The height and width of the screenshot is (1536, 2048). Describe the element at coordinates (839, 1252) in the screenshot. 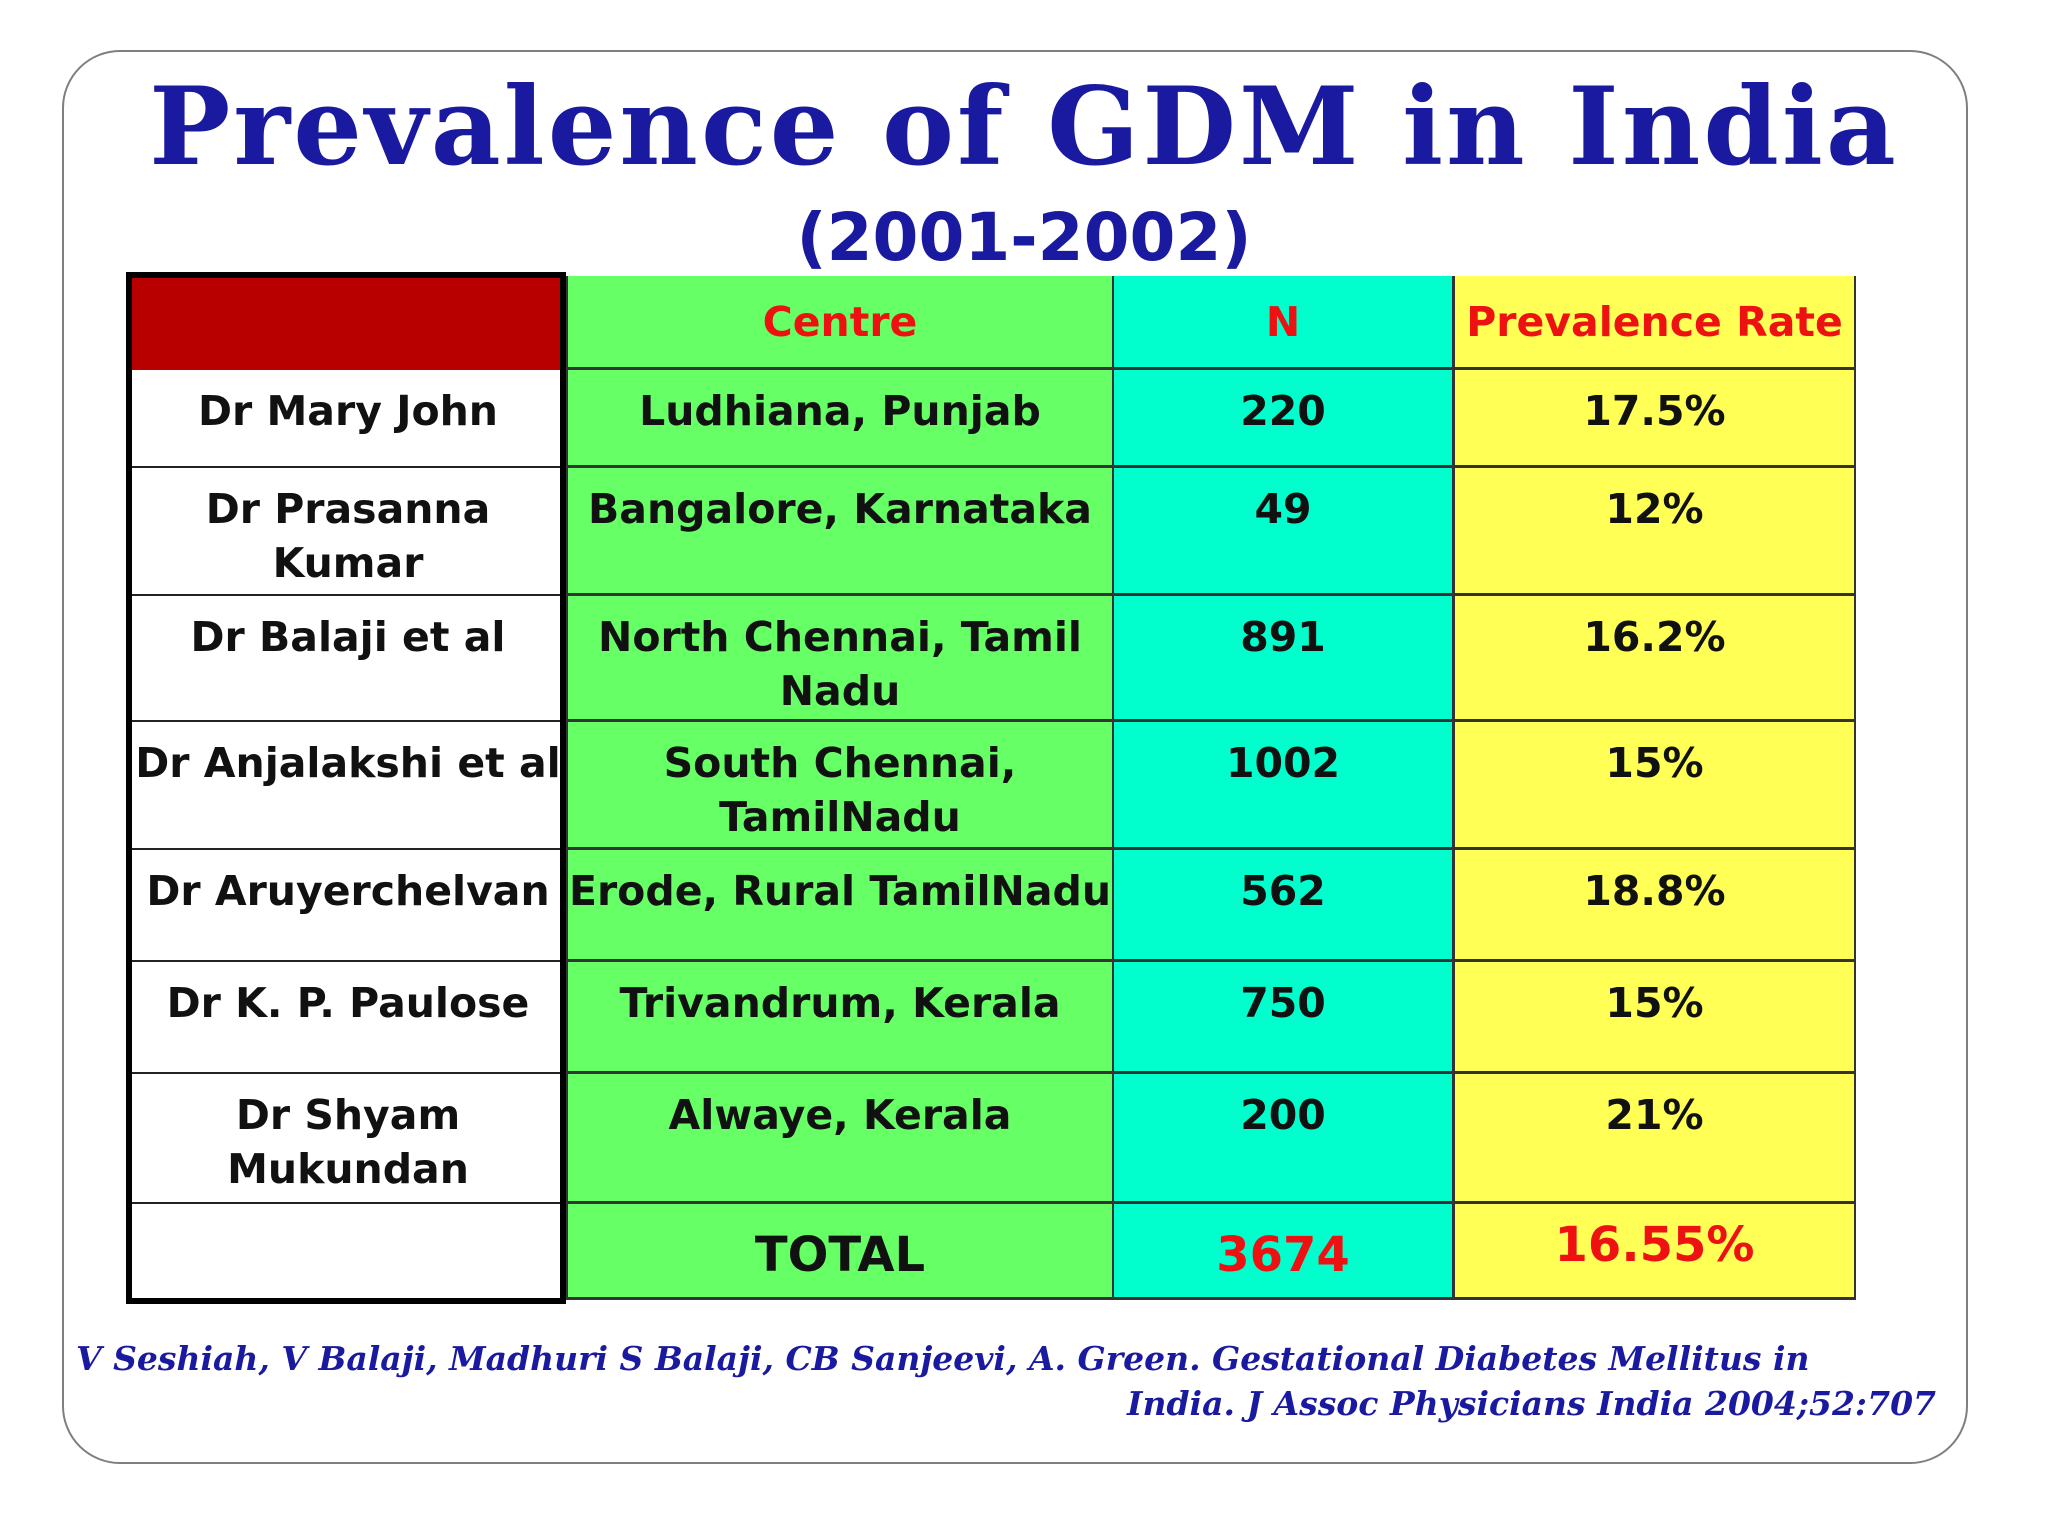

I see `total-label-cell: TOTAL` at that location.